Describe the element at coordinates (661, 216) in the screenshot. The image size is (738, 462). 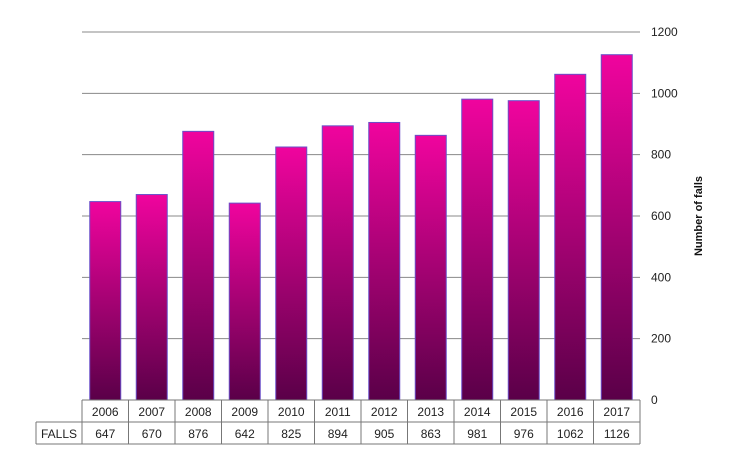
I see `y-tick-label: 600` at that location.